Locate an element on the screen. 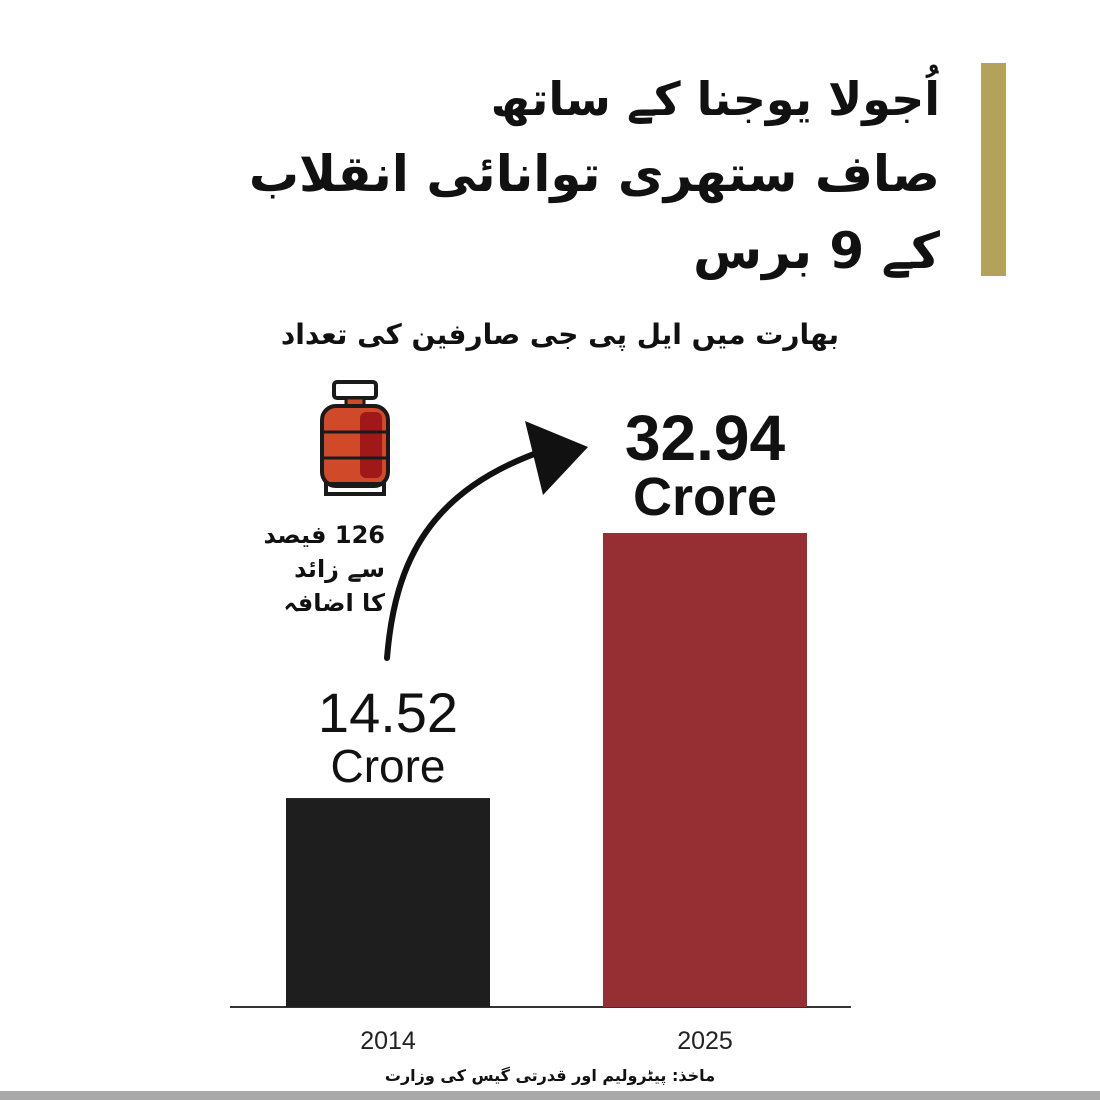 This screenshot has width=1100, height=1100. x-tick-label-2025: 2025 is located at coordinates (705, 1041).